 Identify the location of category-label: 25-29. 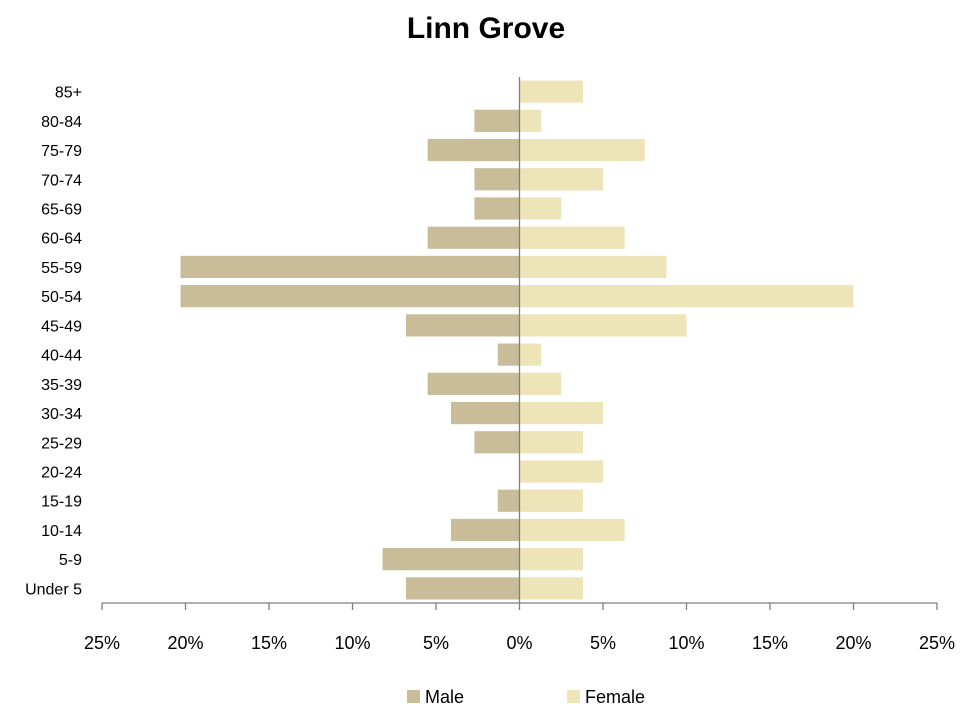
(61, 443).